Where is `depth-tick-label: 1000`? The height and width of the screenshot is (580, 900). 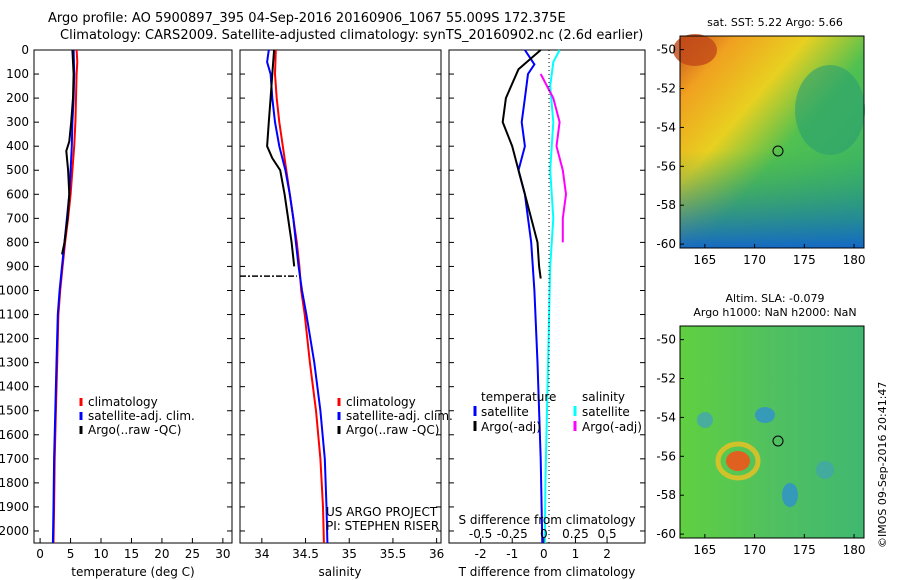
depth-tick-label: 1000 is located at coordinates (14, 290).